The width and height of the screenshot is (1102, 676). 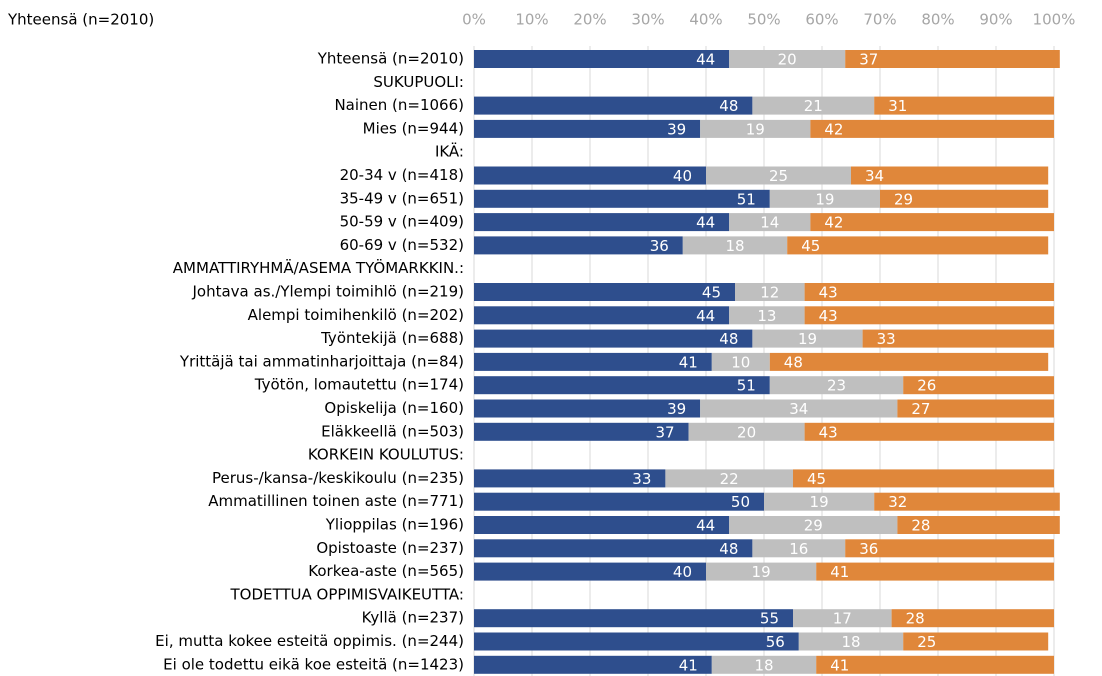 I want to click on data-label: 39, so click(x=676, y=129).